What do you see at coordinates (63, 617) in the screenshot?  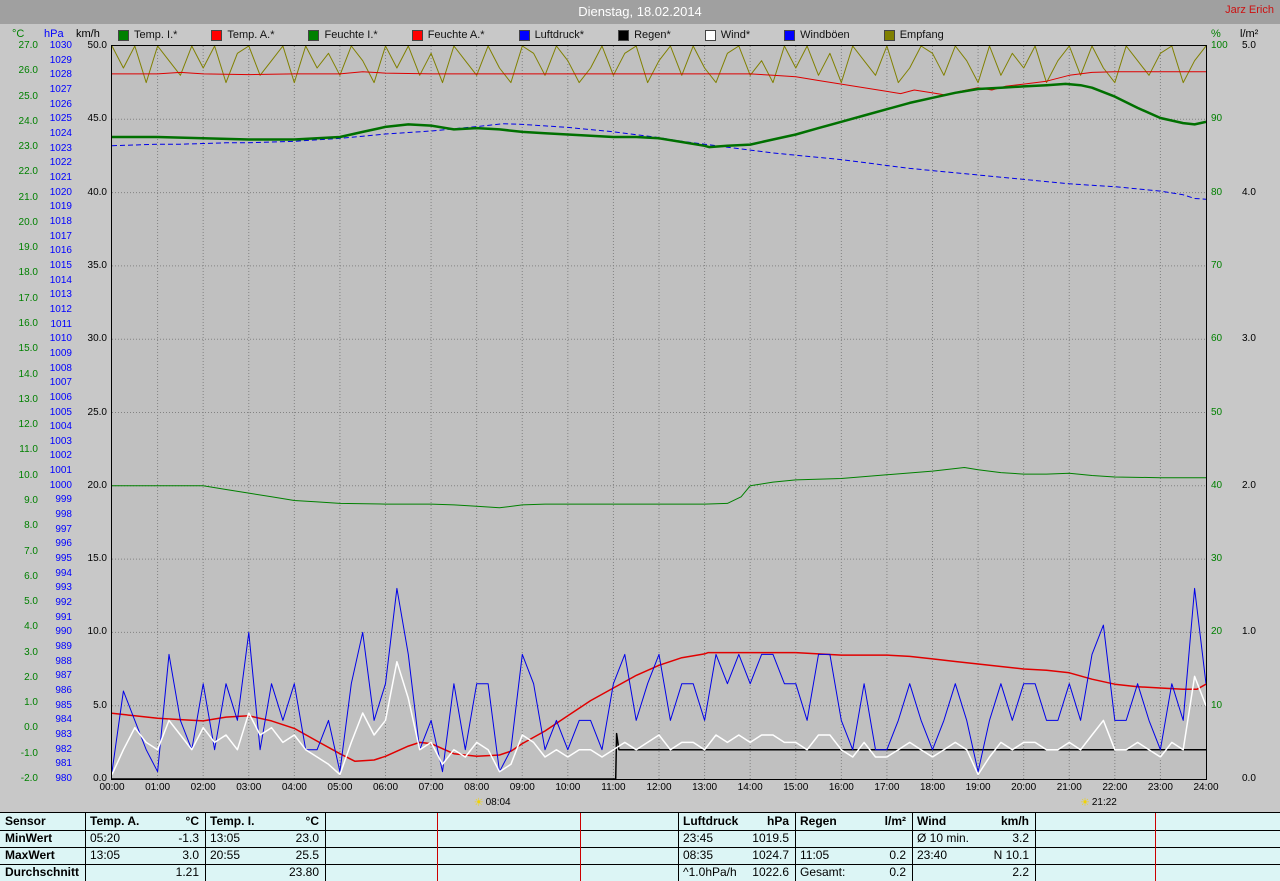 I see `axis-tick-hpa: 991` at bounding box center [63, 617].